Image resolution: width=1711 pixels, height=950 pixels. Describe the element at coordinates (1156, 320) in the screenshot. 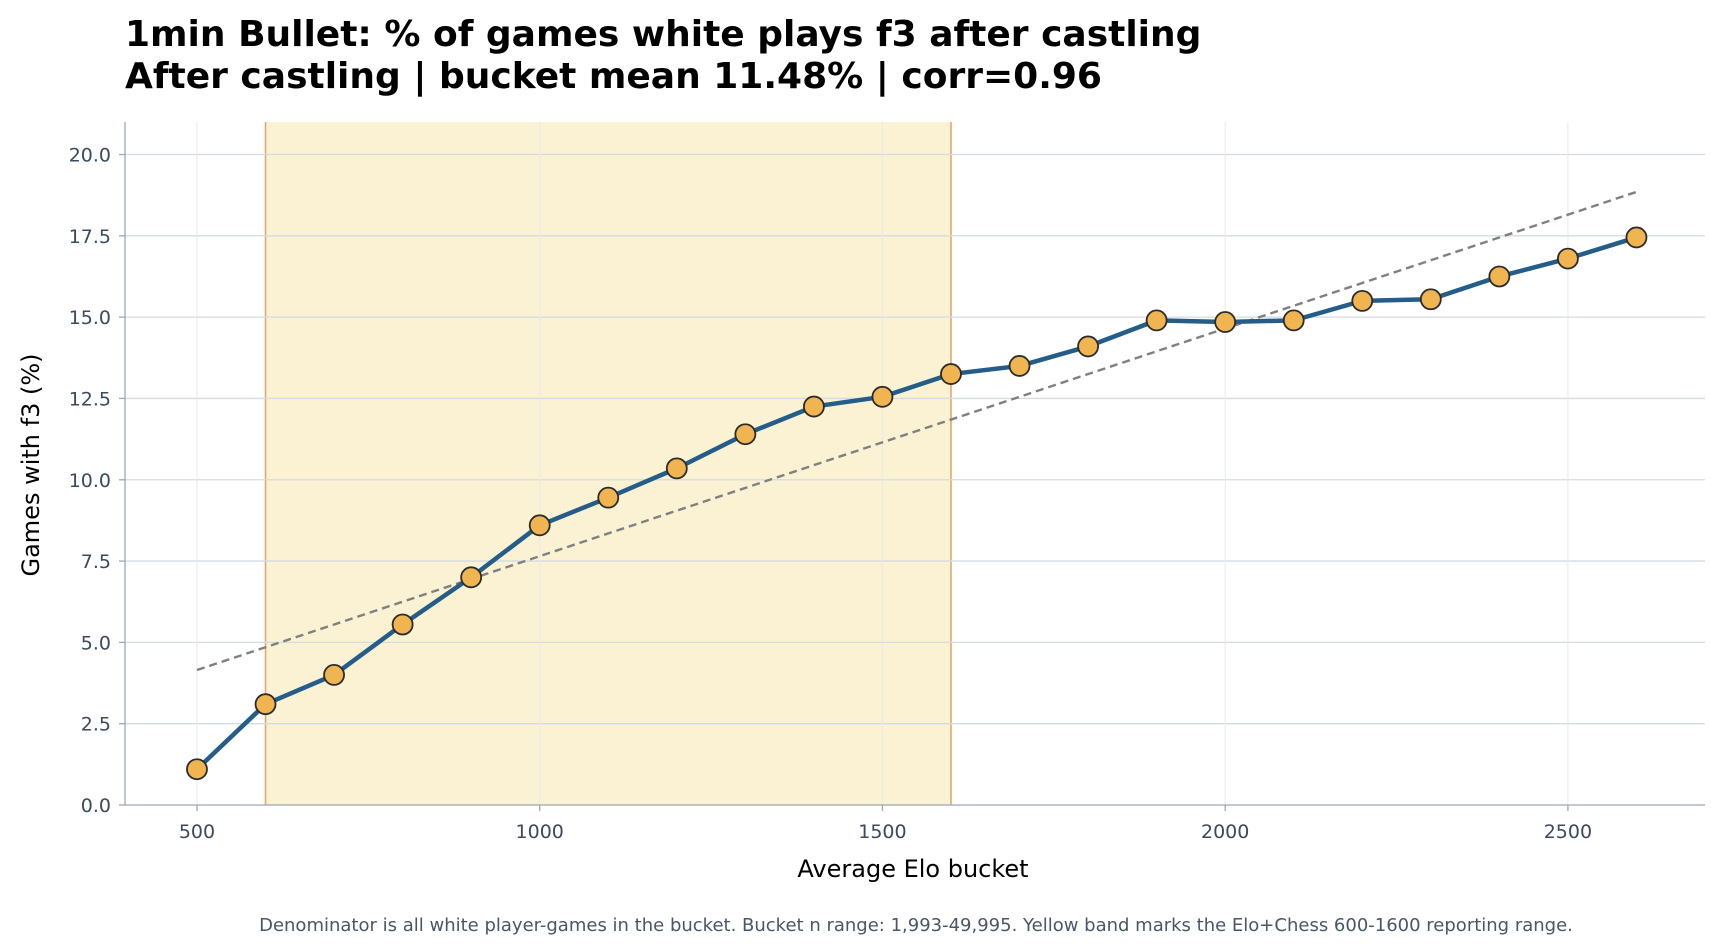

I see `data-point-1900` at that location.